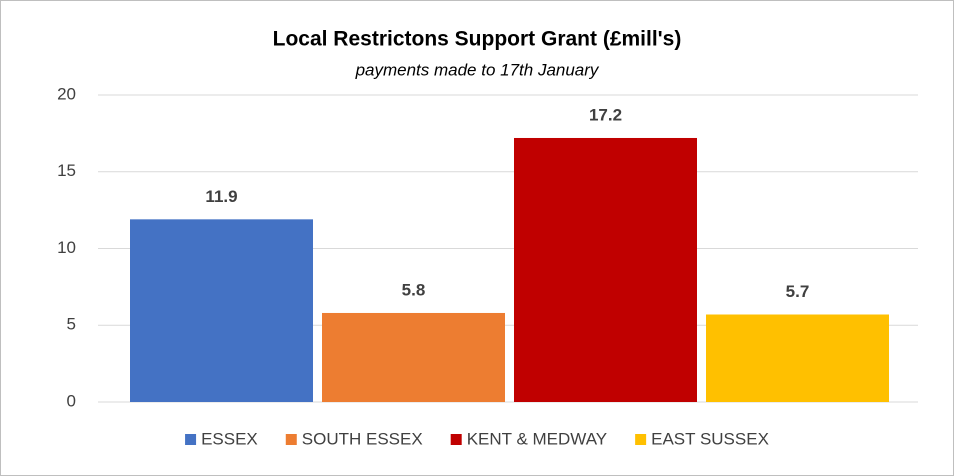  I want to click on legend-label: KENT & MEDWAY, so click(537, 438).